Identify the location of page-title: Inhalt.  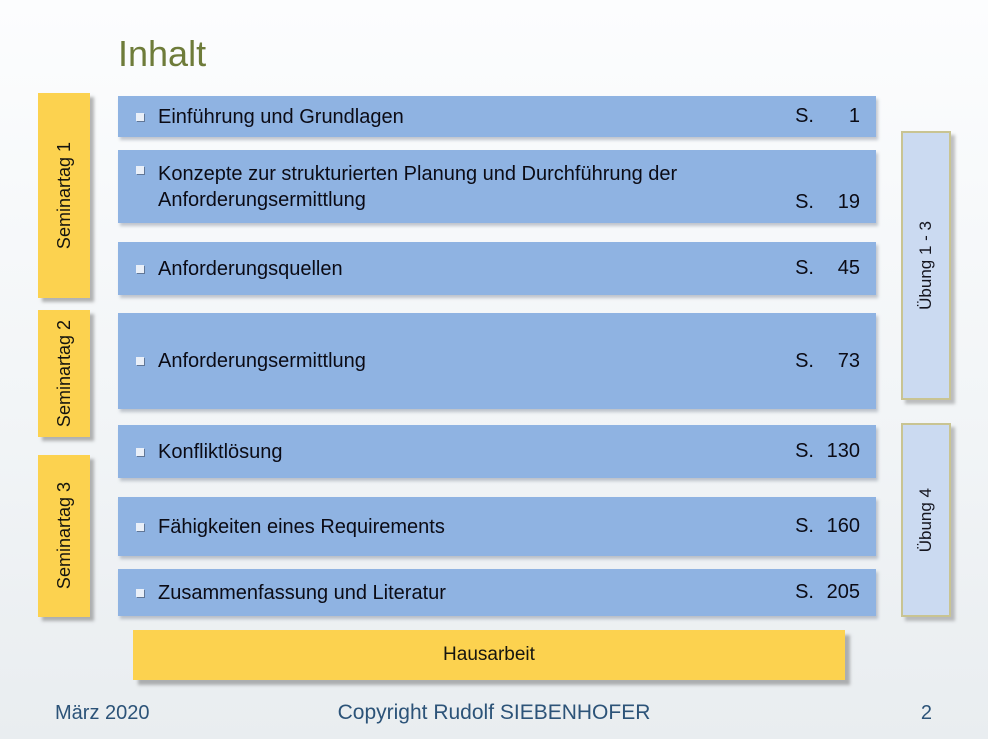
(162, 53).